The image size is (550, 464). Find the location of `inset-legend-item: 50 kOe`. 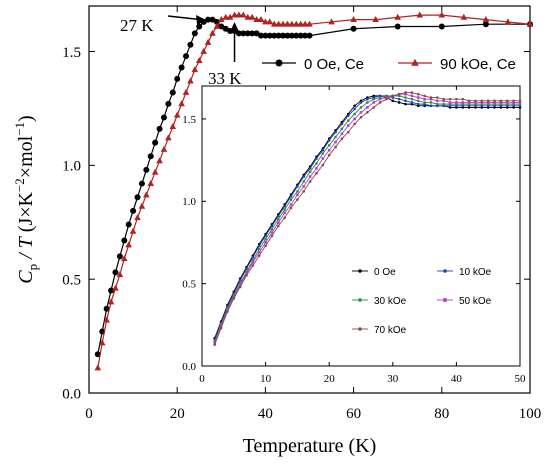

inset-legend-item: 50 kOe is located at coordinates (464, 301).